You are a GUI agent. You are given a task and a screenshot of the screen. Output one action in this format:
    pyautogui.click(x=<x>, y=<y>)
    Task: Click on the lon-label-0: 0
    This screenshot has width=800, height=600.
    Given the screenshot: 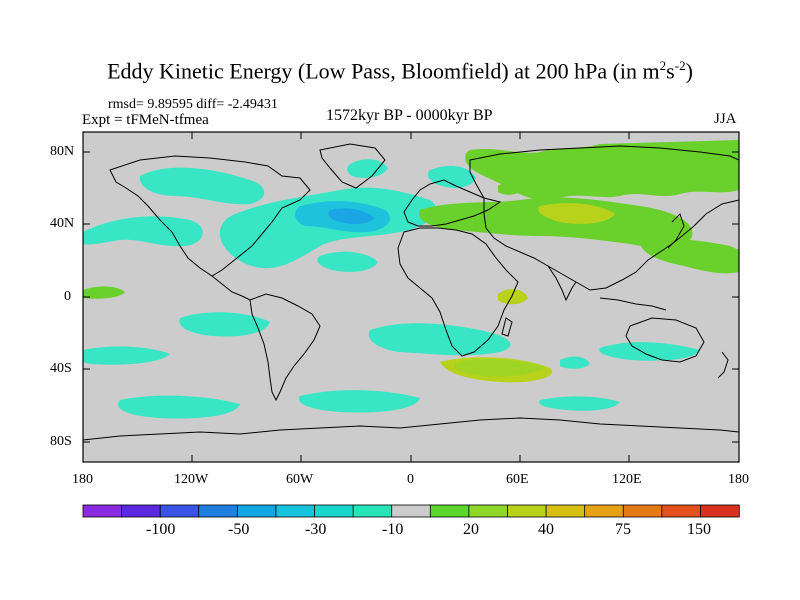 What is the action you would take?
    pyautogui.click(x=410, y=479)
    